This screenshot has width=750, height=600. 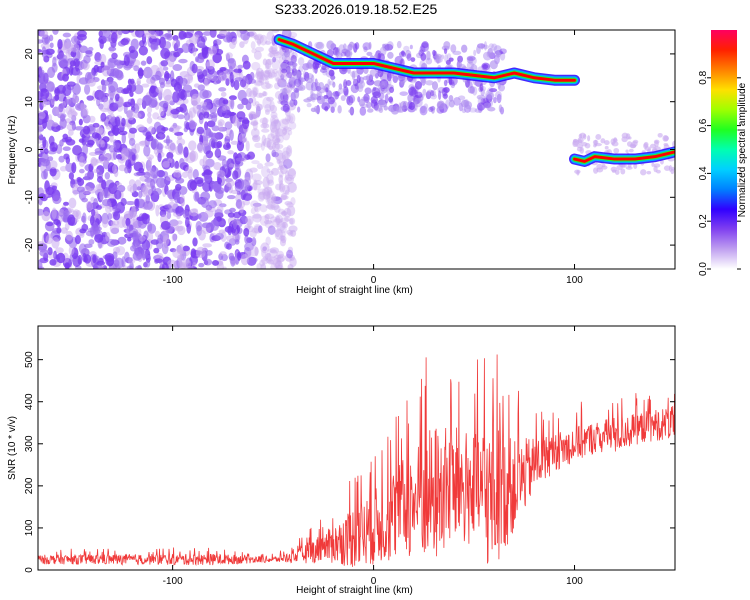 I want to click on colorbar-tick-label: 0.8, so click(x=703, y=77).